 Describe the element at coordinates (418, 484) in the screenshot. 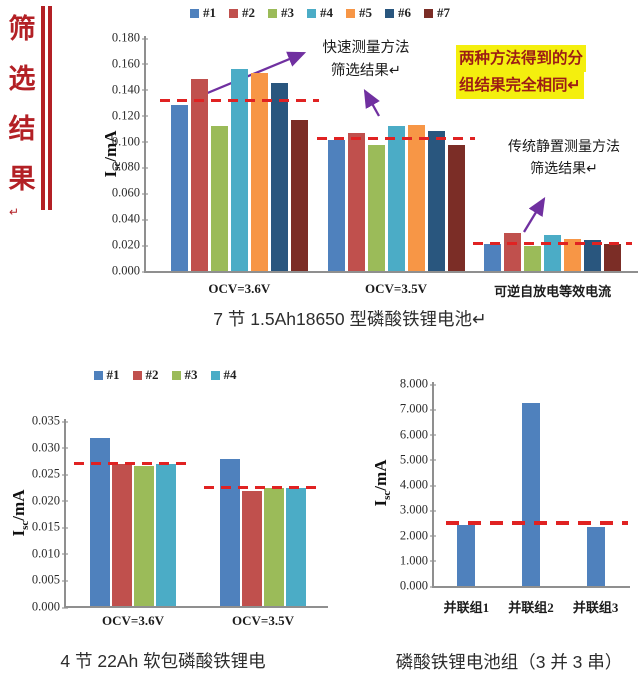

I see `y-tick-label: 4.000` at that location.